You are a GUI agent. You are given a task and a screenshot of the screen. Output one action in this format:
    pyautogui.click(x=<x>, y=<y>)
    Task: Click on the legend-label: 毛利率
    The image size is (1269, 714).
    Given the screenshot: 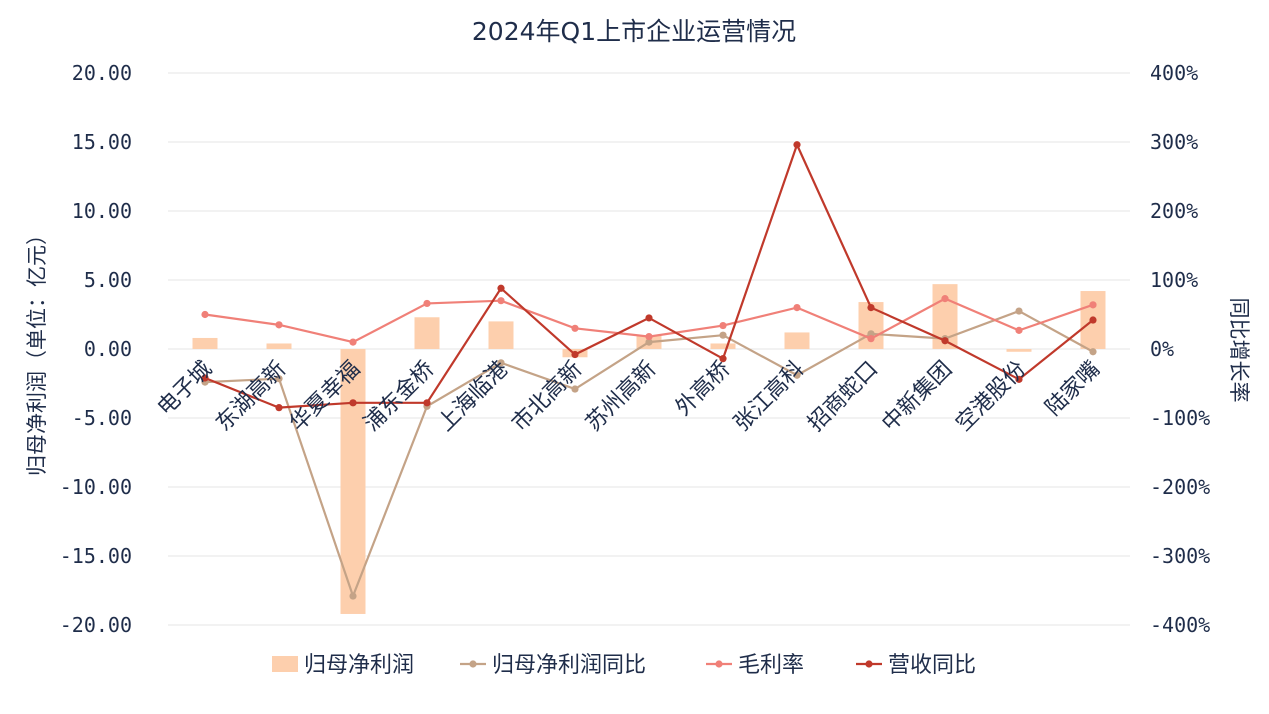 What is the action you would take?
    pyautogui.click(x=771, y=665)
    